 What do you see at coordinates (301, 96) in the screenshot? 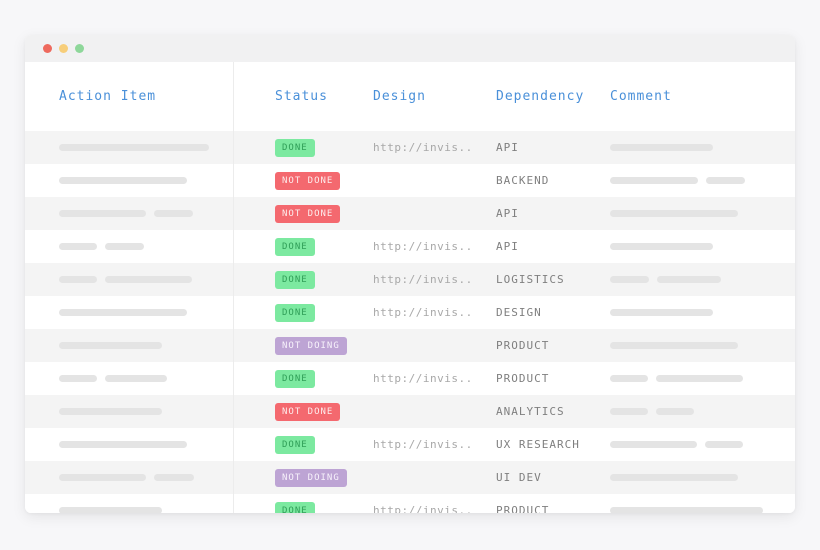
I see `column-header-status: Status` at bounding box center [301, 96].